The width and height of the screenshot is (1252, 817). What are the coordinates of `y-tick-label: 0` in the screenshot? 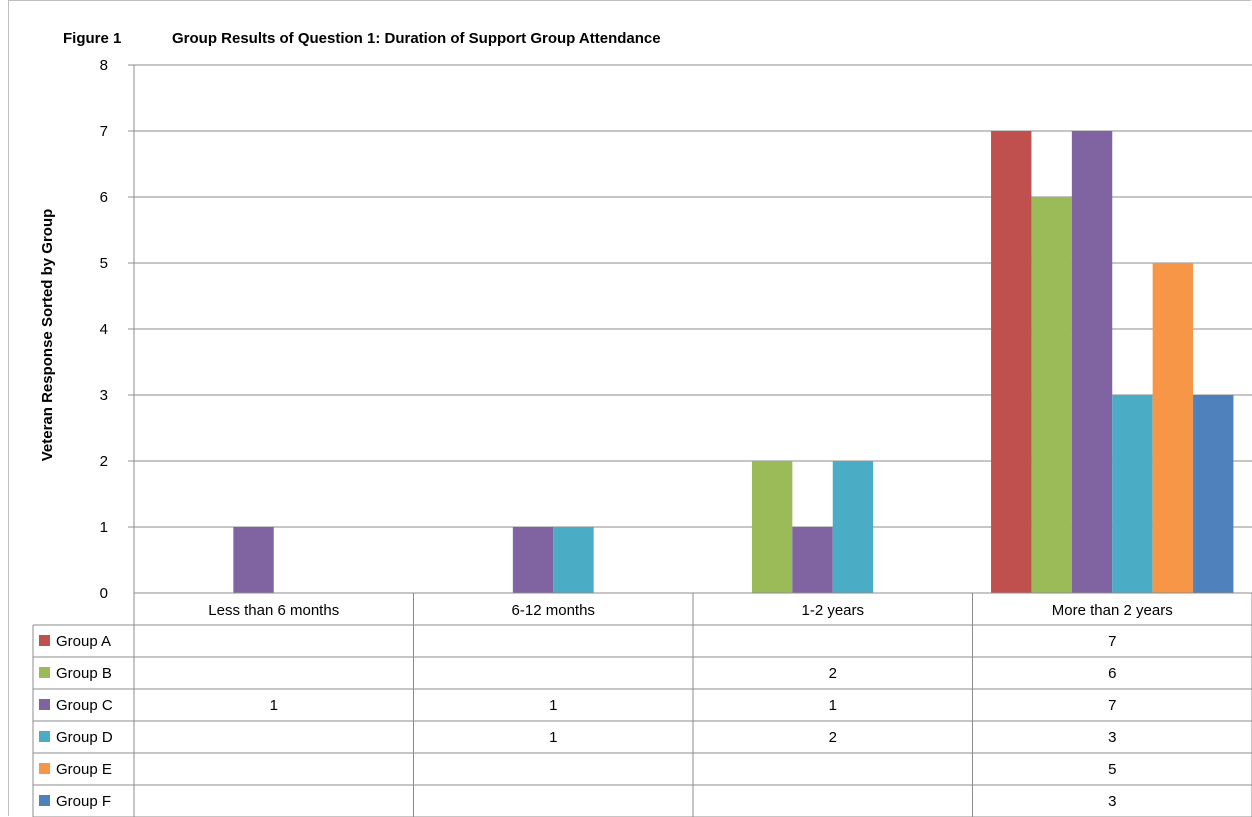 It's located at (104, 593).